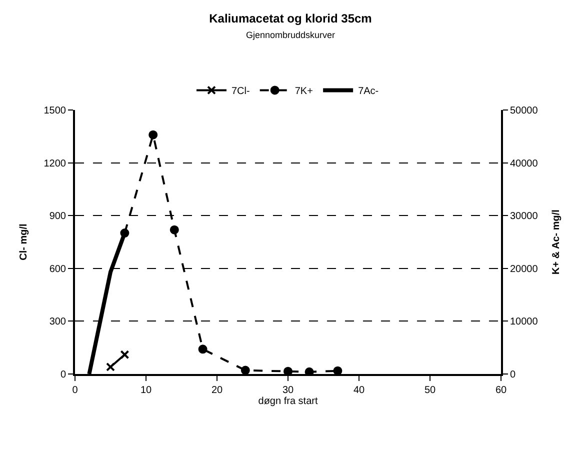 The width and height of the screenshot is (581, 449). What do you see at coordinates (513, 375) in the screenshot?
I see `y2-tick-label: 0` at bounding box center [513, 375].